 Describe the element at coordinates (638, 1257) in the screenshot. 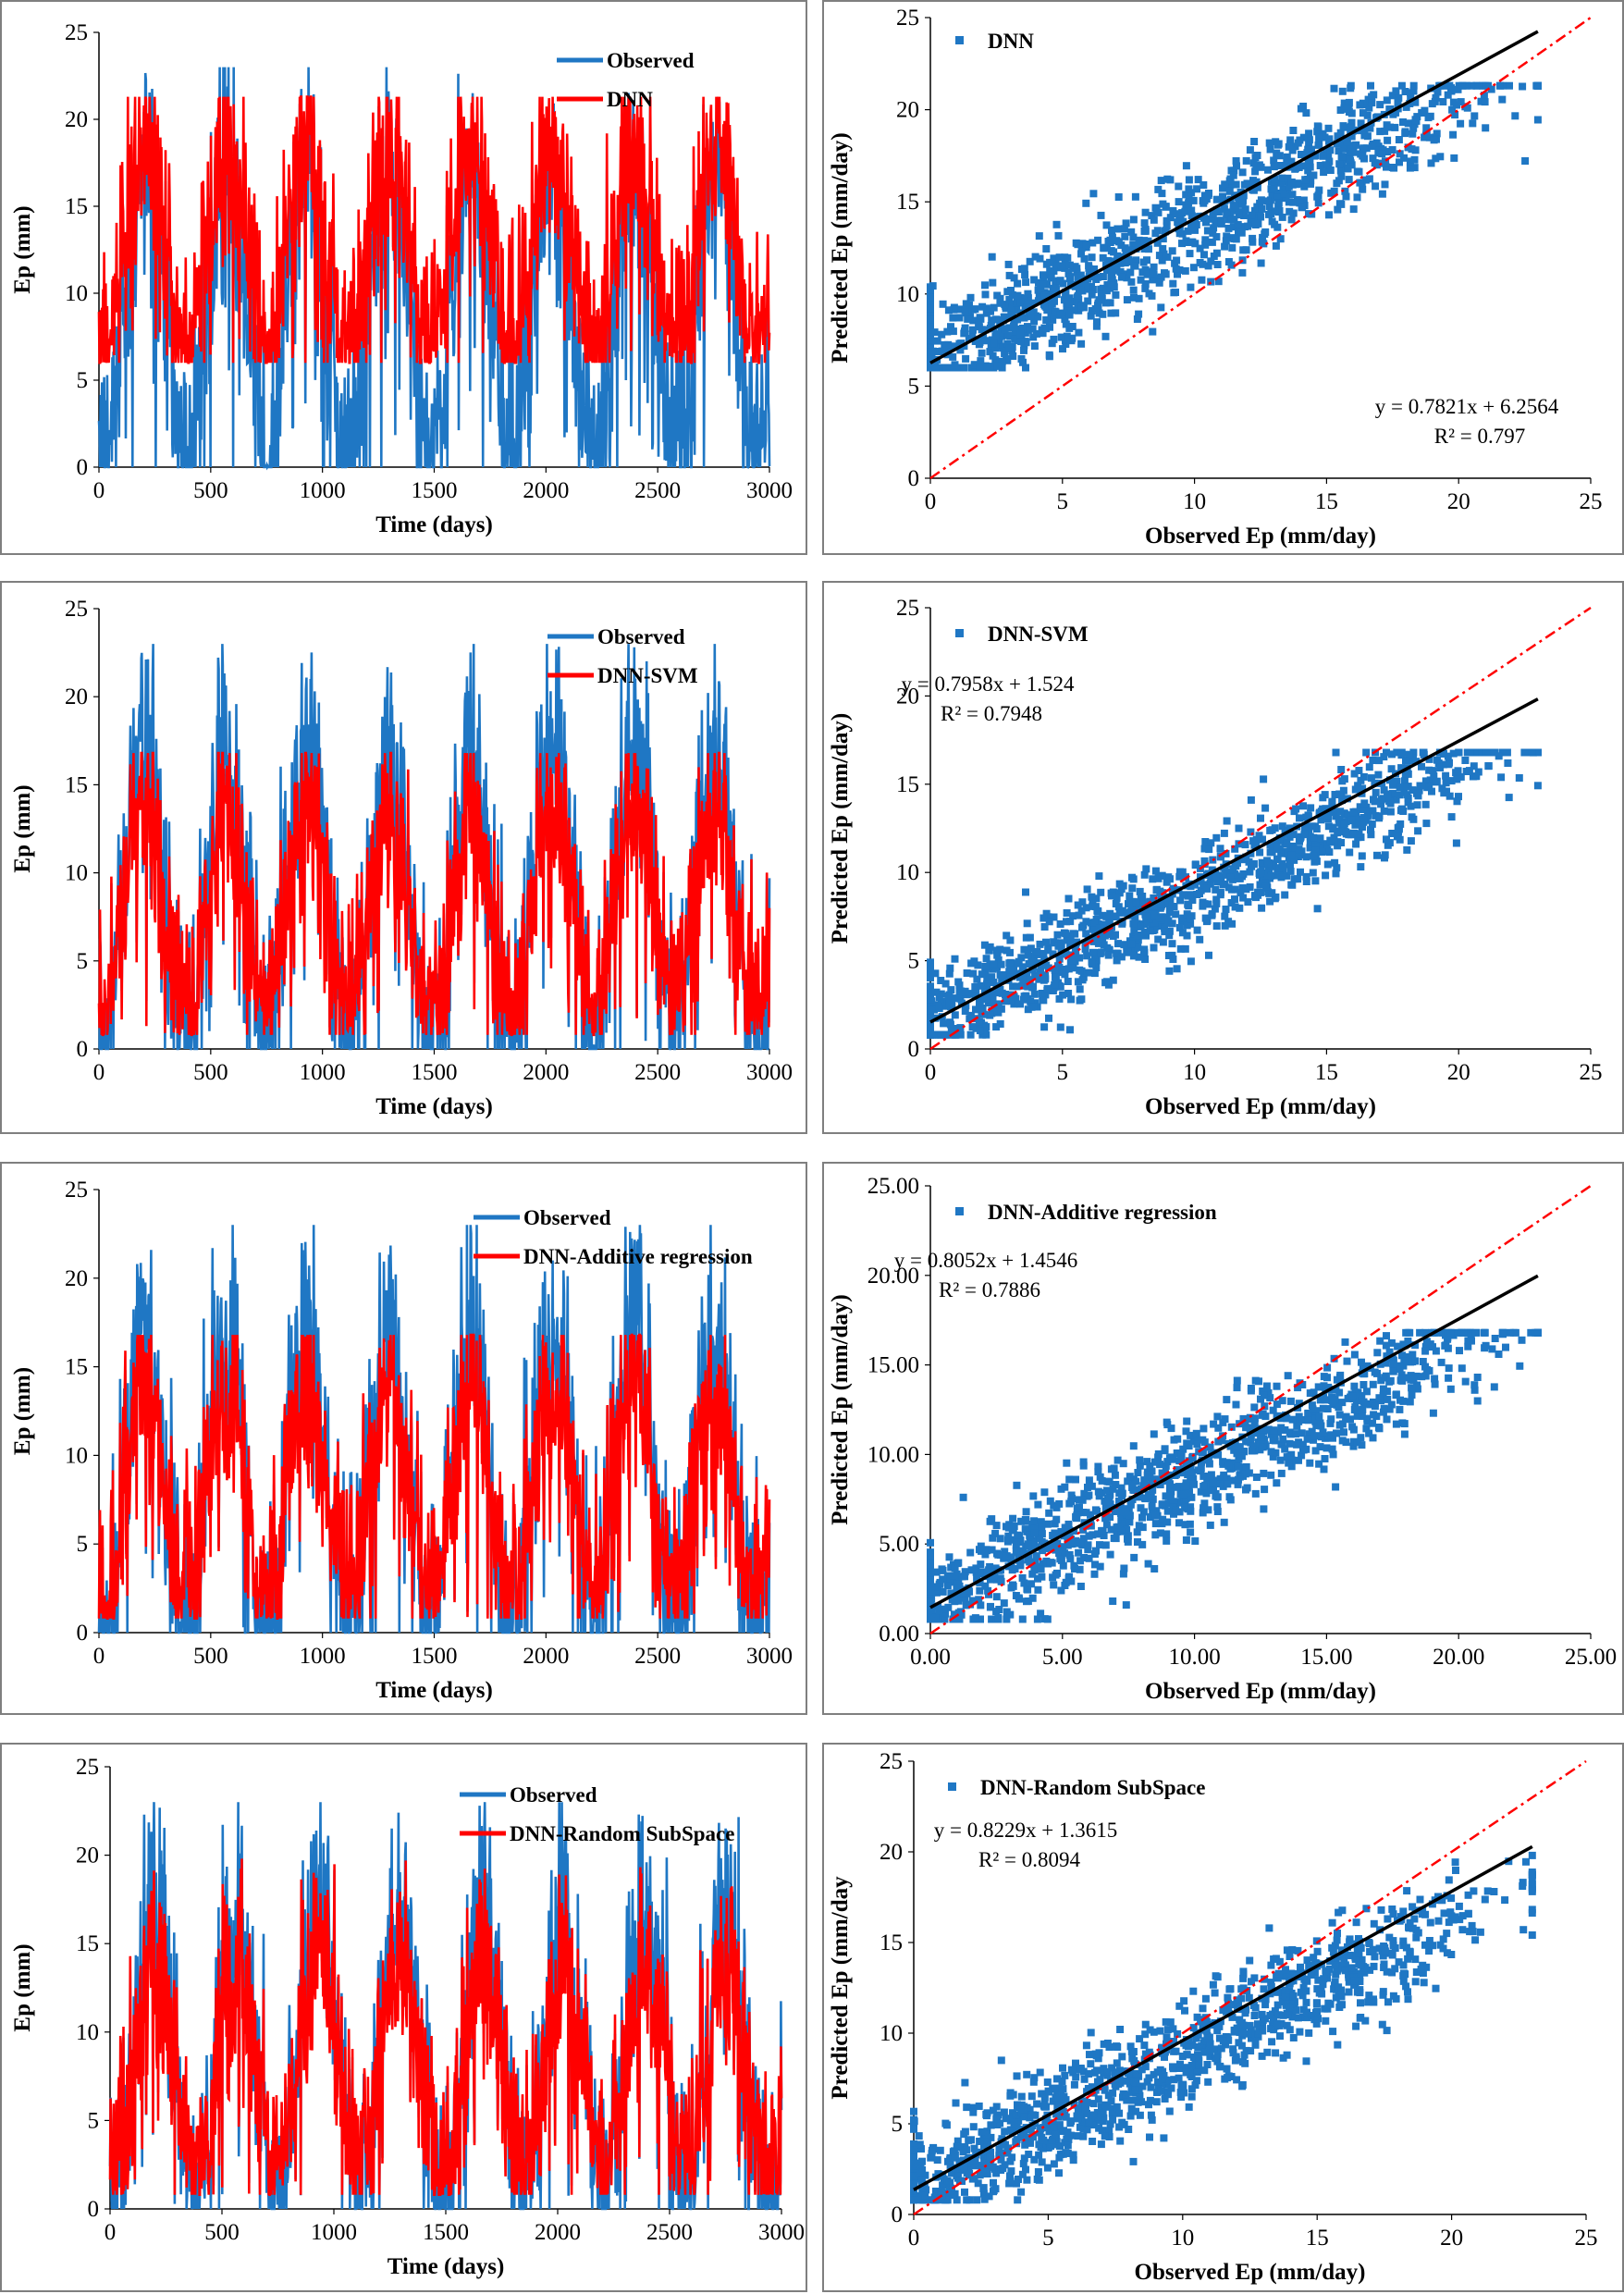

I see `legend-label-model: DNN-Additive regression` at that location.